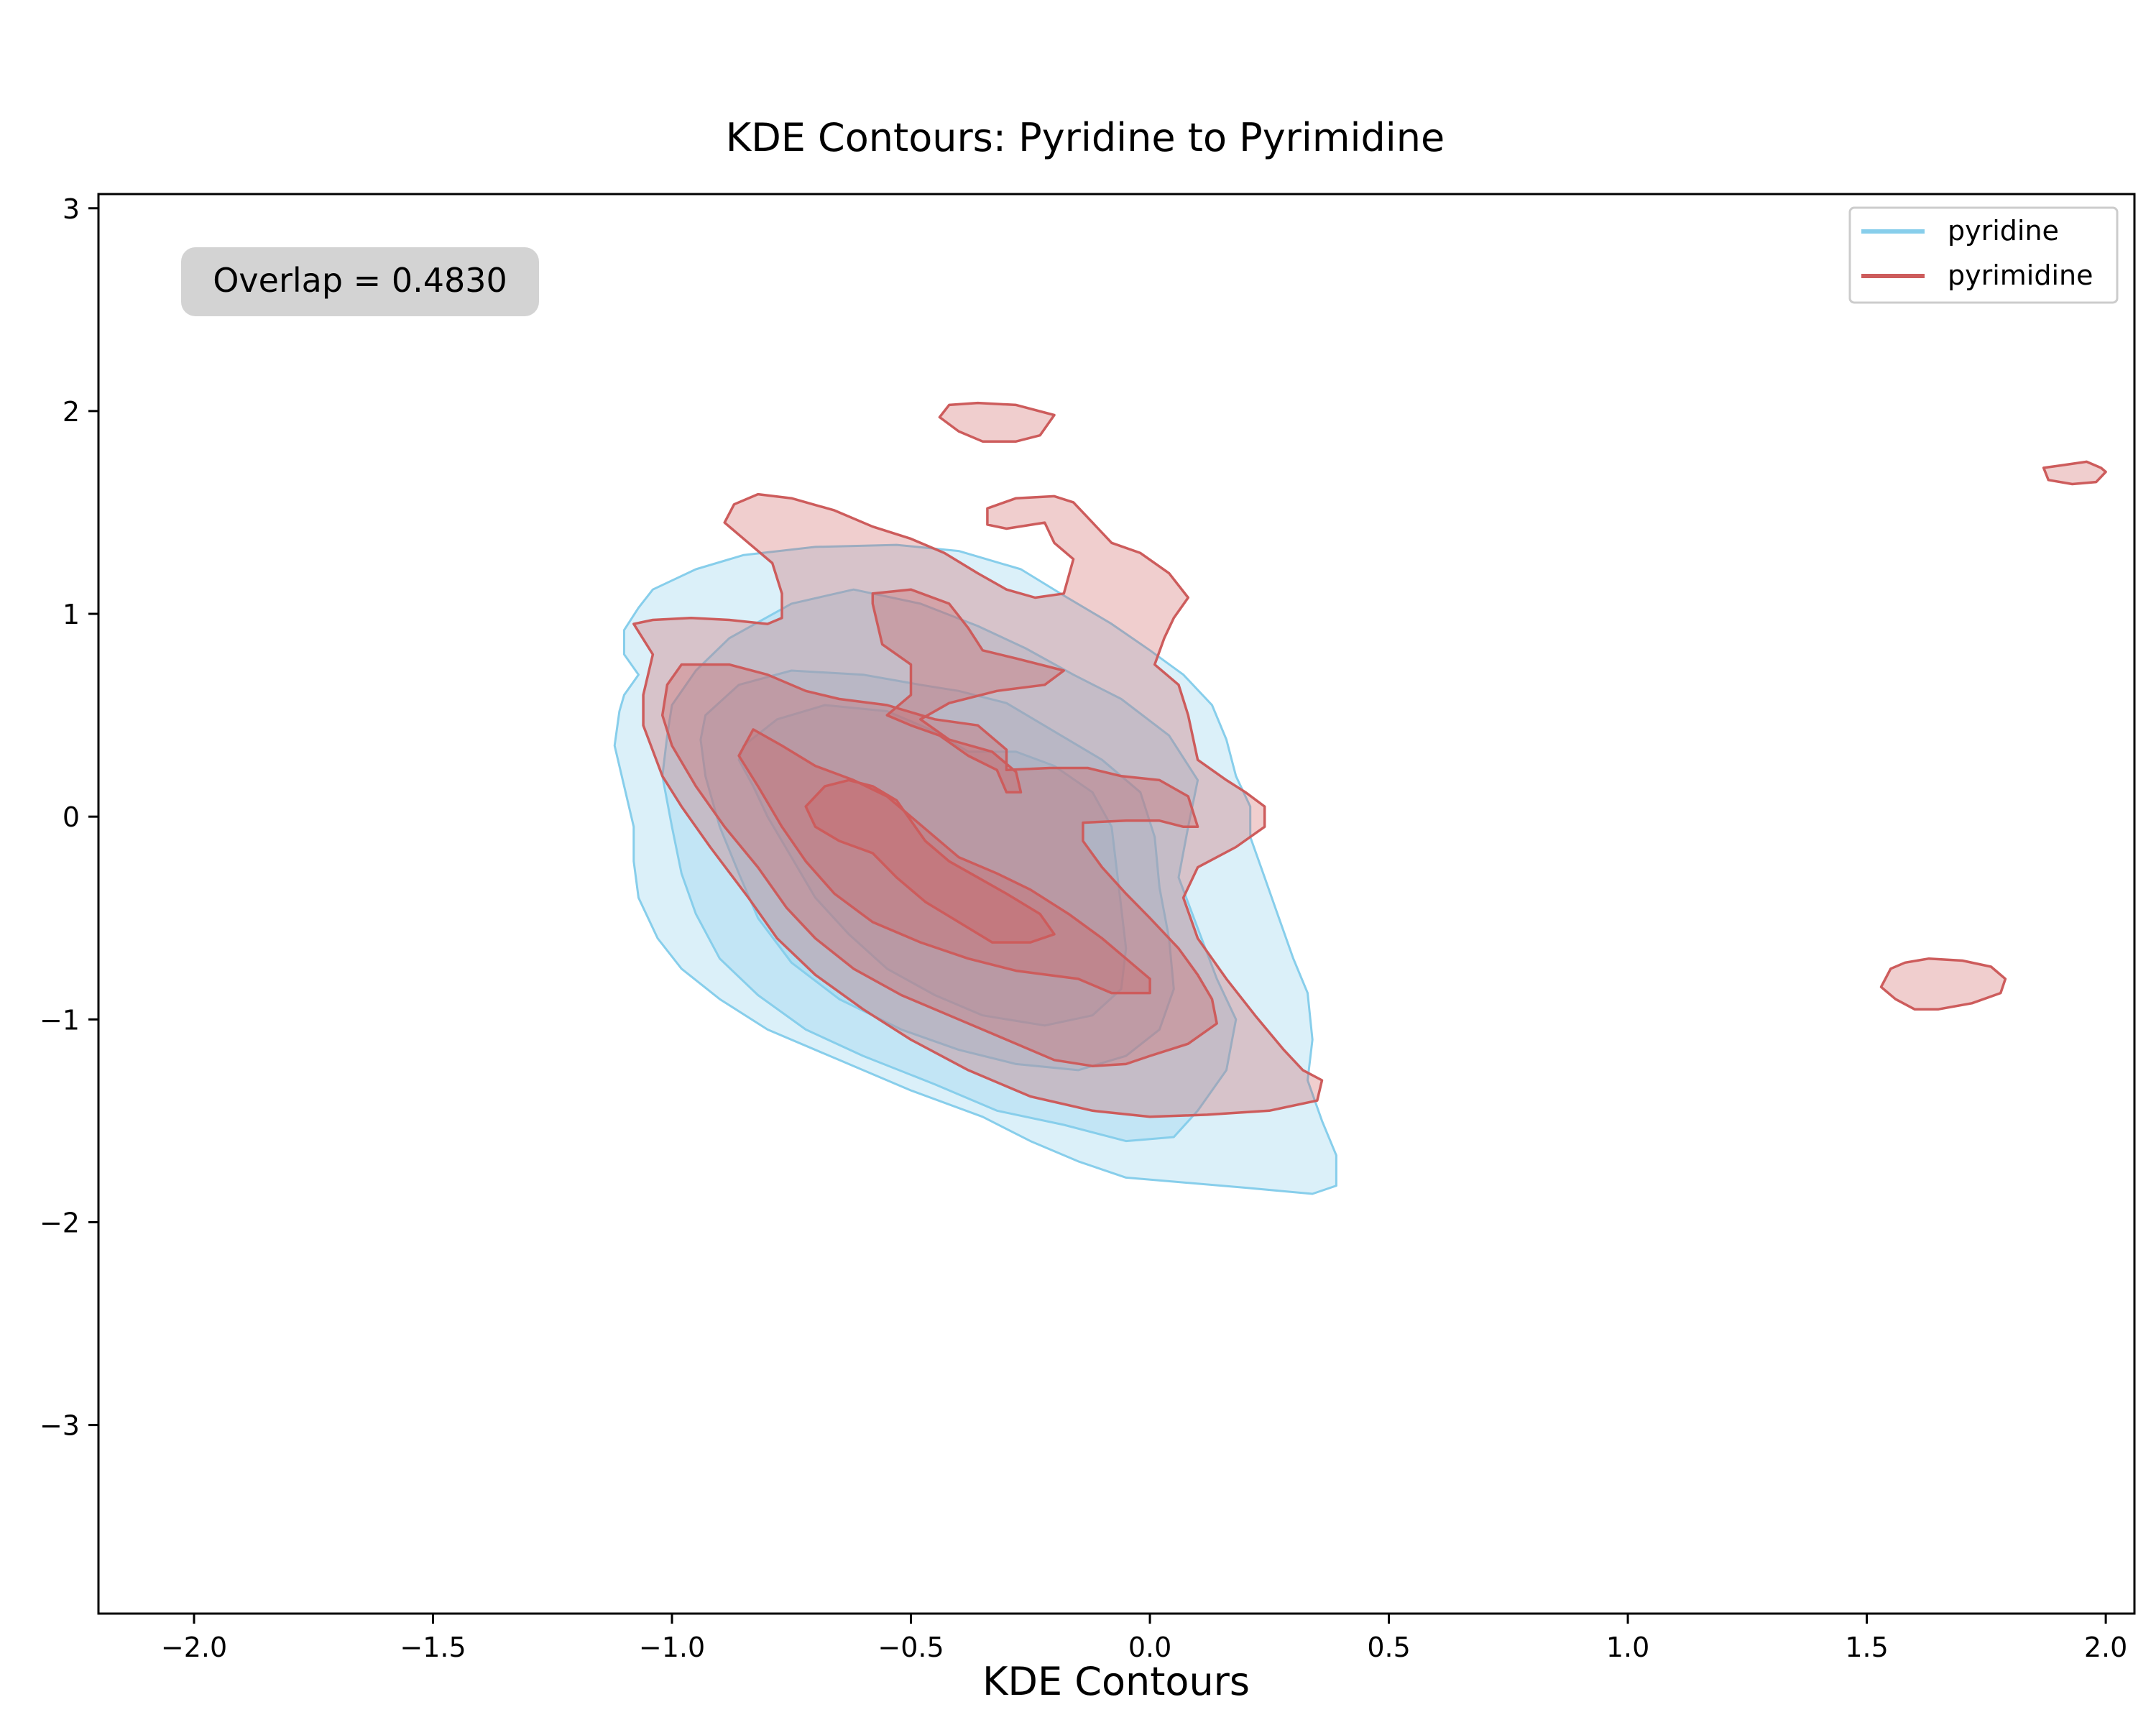 The image size is (2156, 1725). I want to click on y-tick-label: −2, so click(60, 1222).